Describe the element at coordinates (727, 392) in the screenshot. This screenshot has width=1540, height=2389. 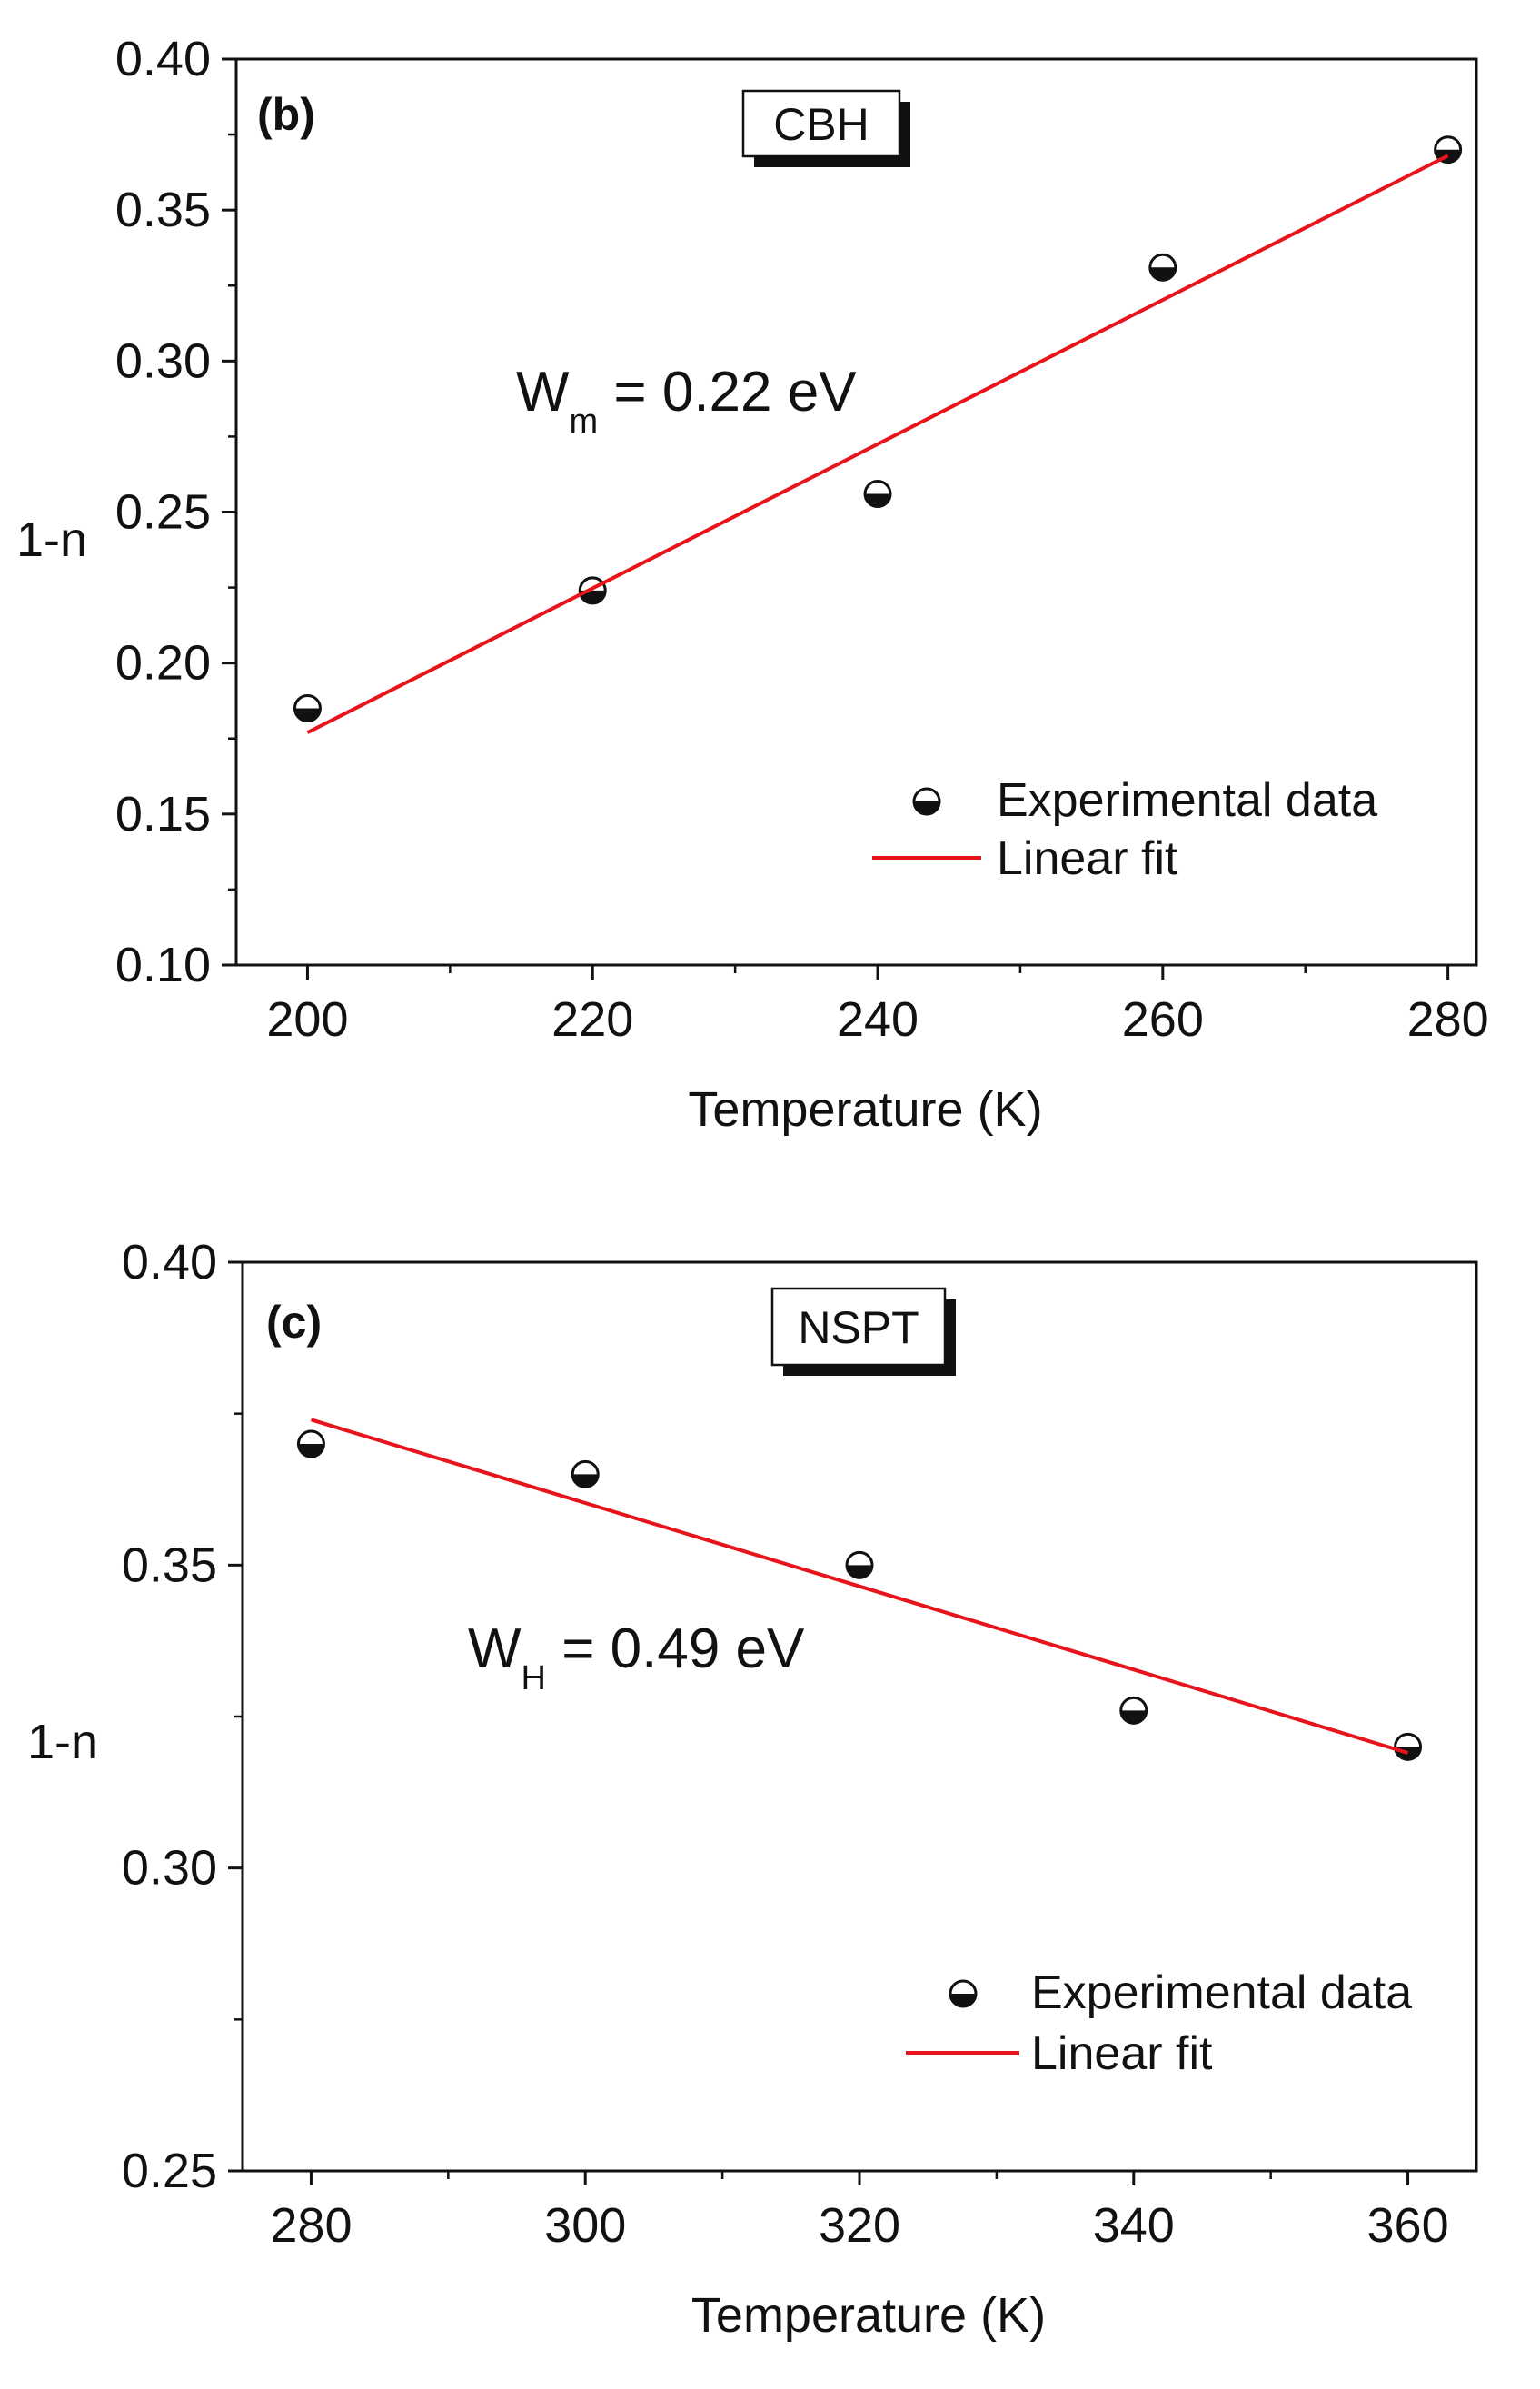
I see `annotation-value: = 0.22 eV` at that location.